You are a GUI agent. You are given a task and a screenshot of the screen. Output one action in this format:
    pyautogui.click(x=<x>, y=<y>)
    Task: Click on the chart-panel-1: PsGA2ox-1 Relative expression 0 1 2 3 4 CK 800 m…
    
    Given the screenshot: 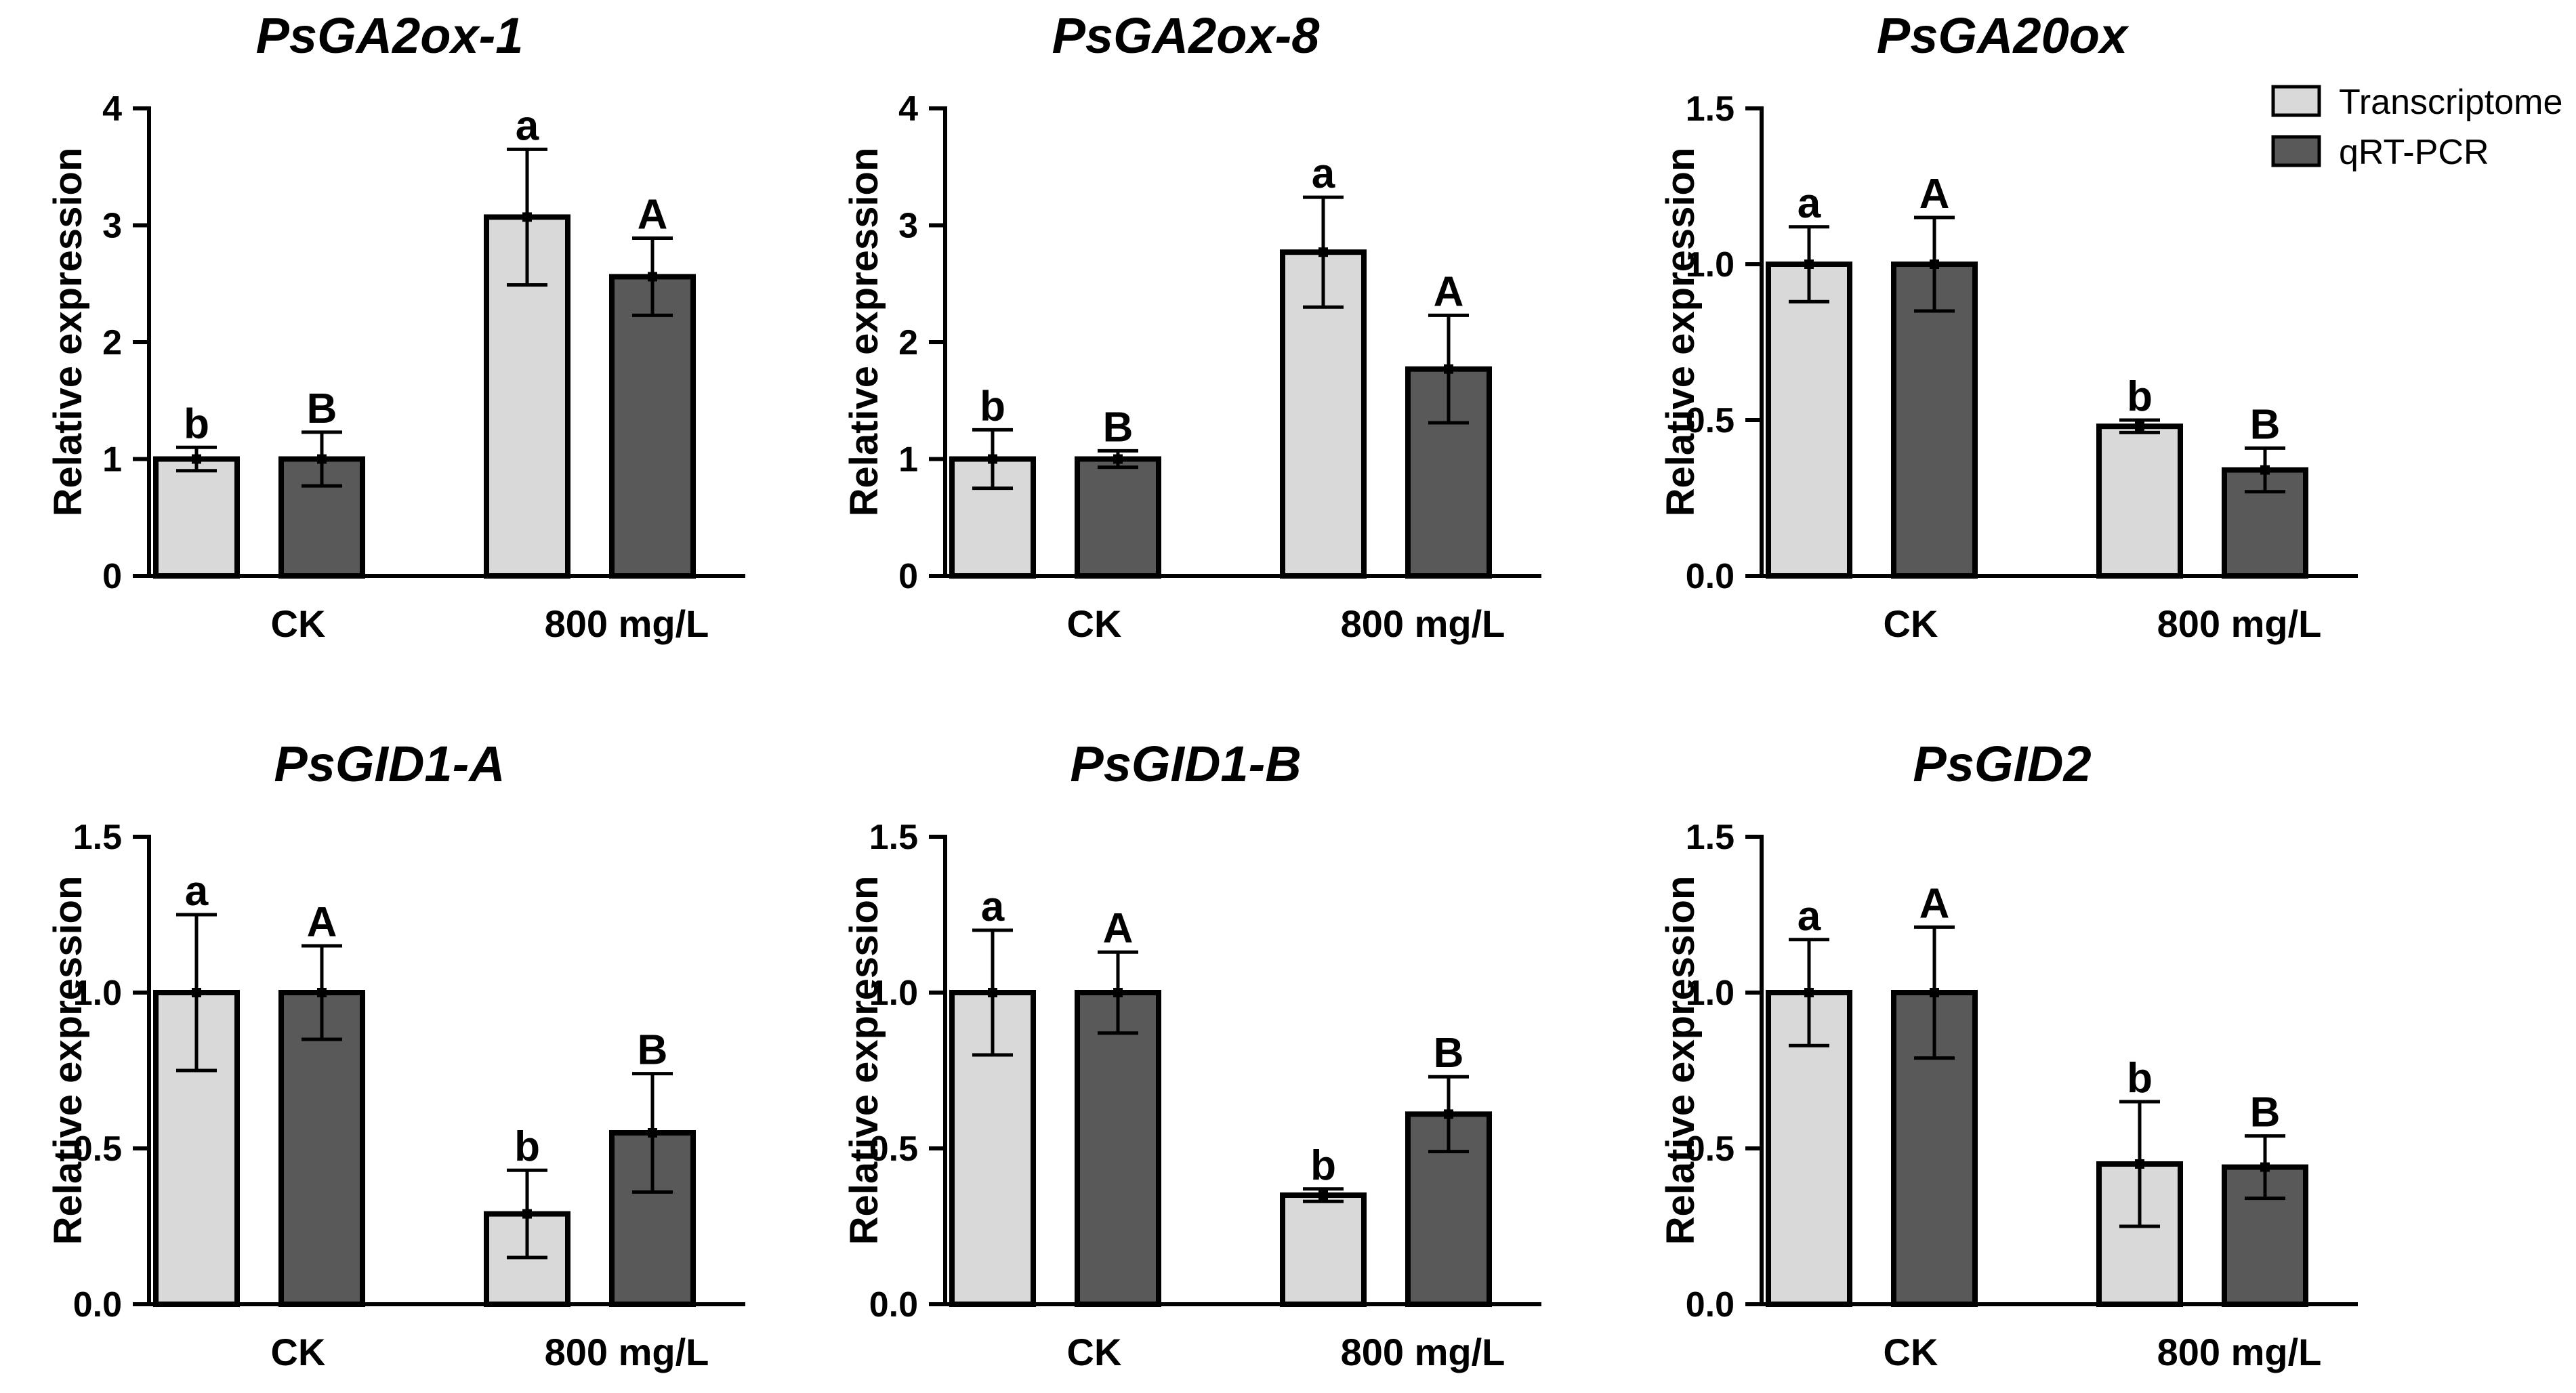 What is the action you would take?
    pyautogui.click(x=395, y=326)
    